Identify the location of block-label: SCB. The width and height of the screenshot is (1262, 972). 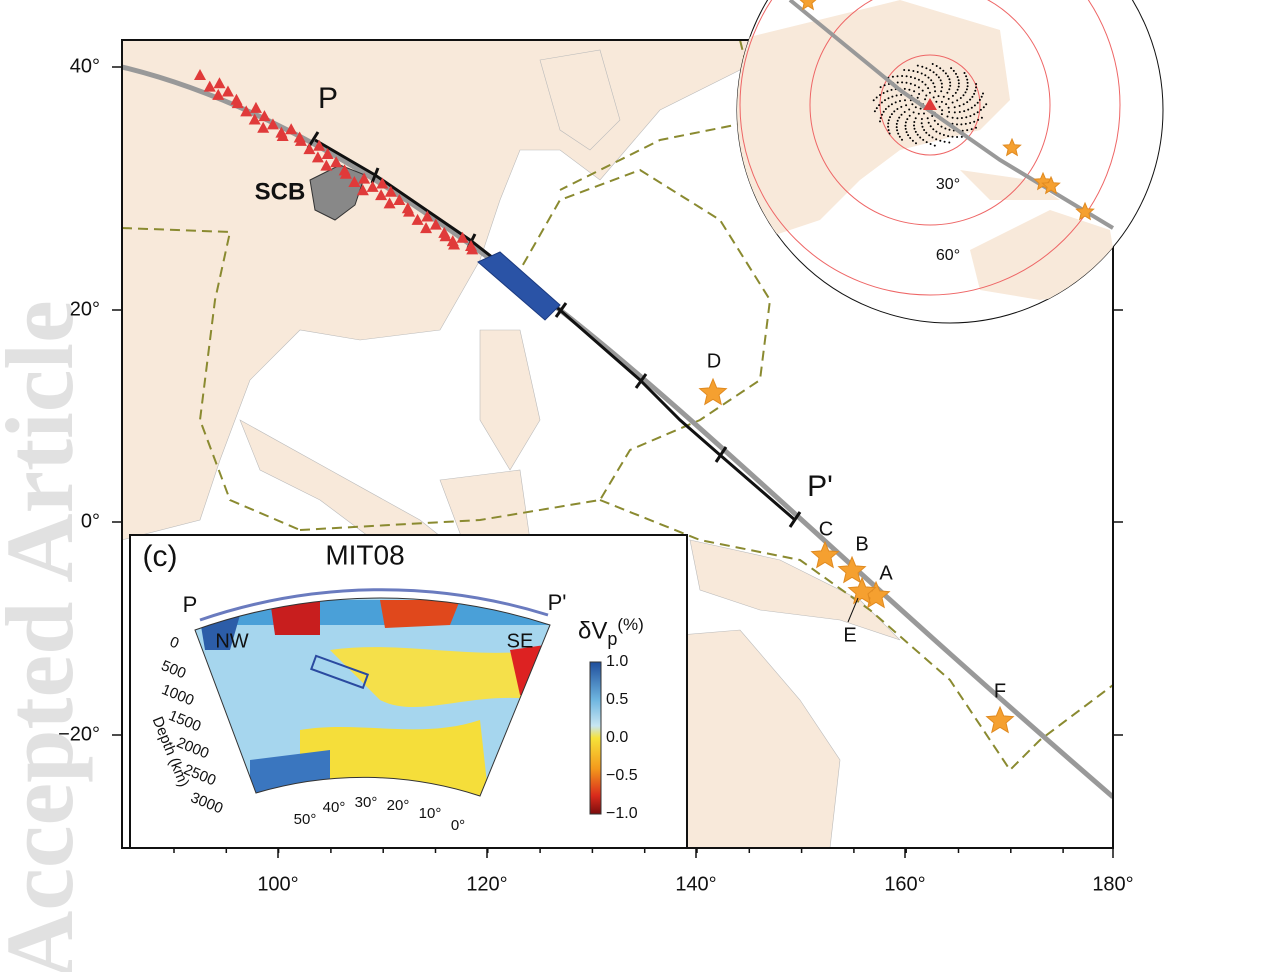
(280, 191).